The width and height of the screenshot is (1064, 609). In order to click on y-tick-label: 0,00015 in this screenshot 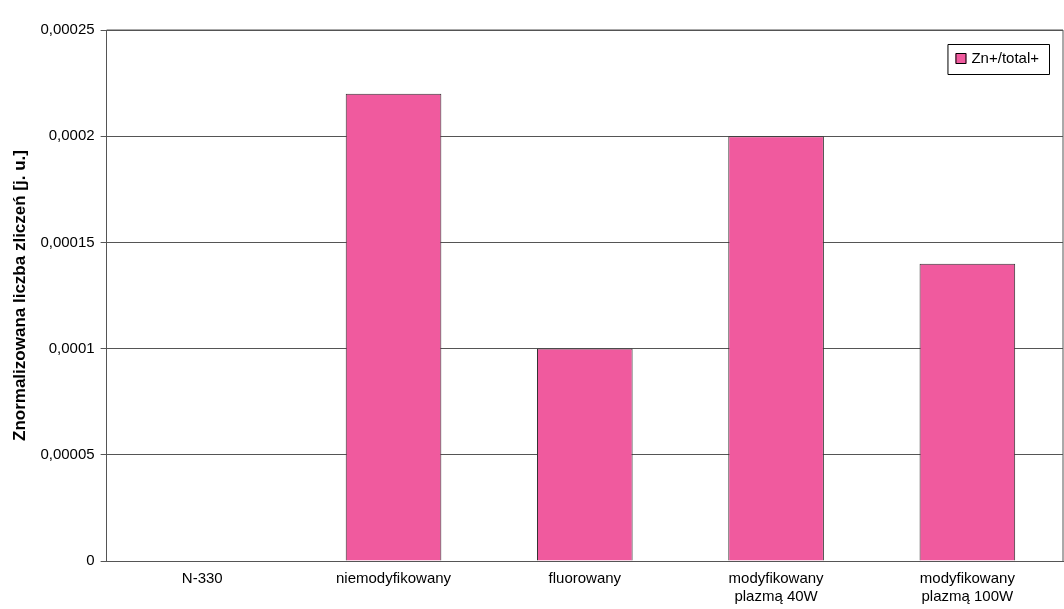, I will do `click(67, 241)`.